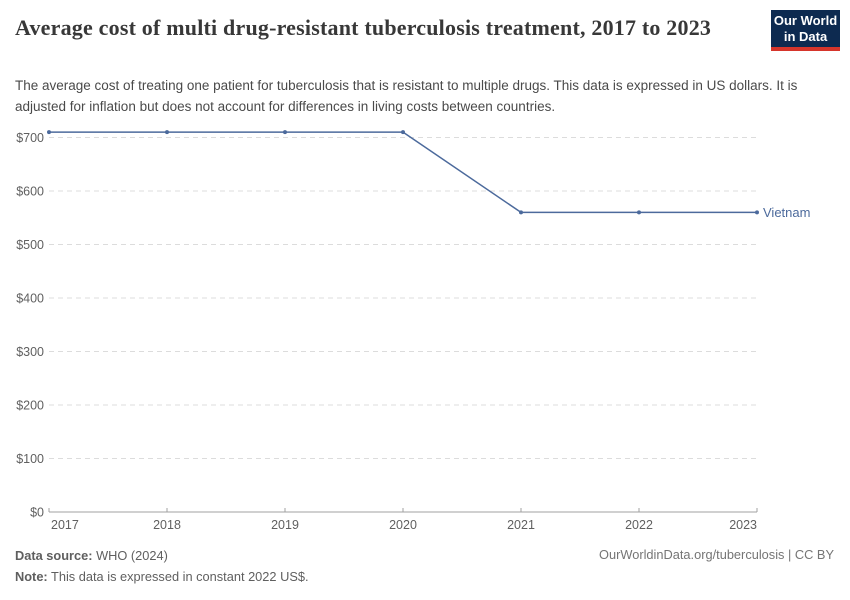 This screenshot has height=600, width=850. I want to click on footer-attribution: OurWorldinData.org/tuberculosis | CC BY, so click(716, 554).